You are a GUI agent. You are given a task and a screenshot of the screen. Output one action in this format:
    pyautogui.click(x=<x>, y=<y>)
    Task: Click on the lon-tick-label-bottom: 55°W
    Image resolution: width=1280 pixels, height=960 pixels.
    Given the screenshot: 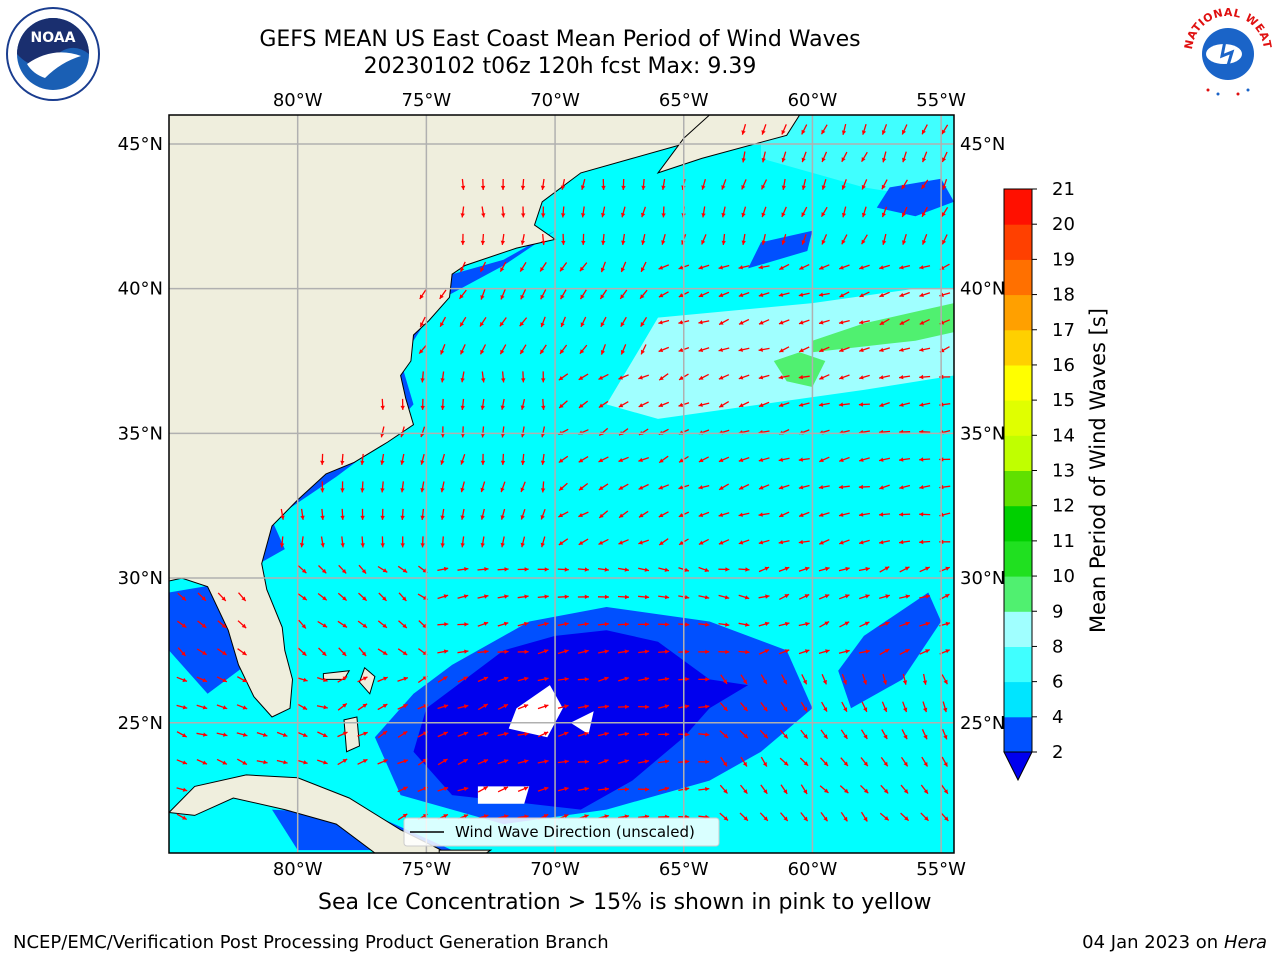 What is the action you would take?
    pyautogui.click(x=941, y=869)
    